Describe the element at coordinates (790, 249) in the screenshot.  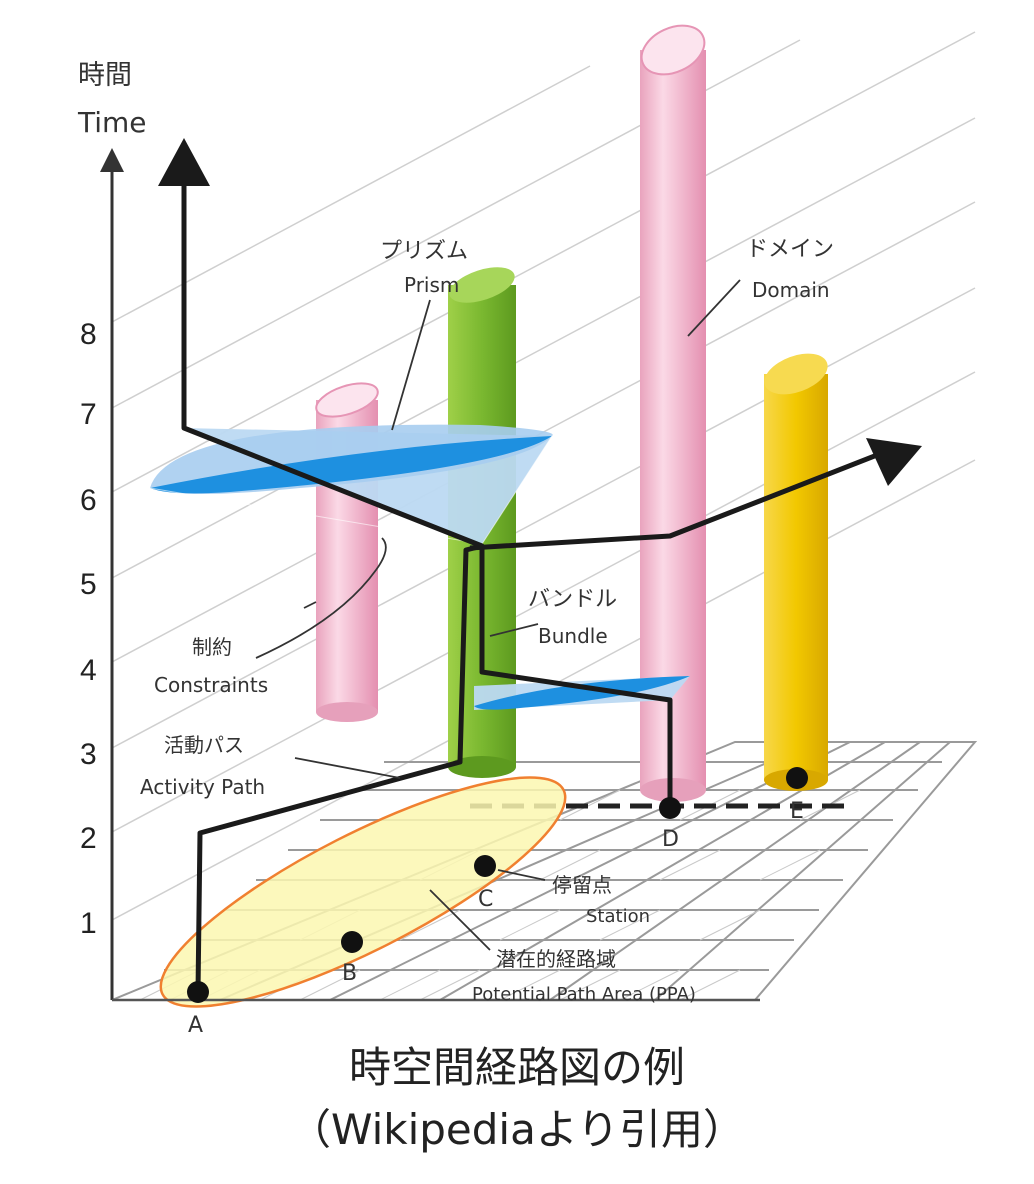
I see `label-domain-ja: ドメイン` at that location.